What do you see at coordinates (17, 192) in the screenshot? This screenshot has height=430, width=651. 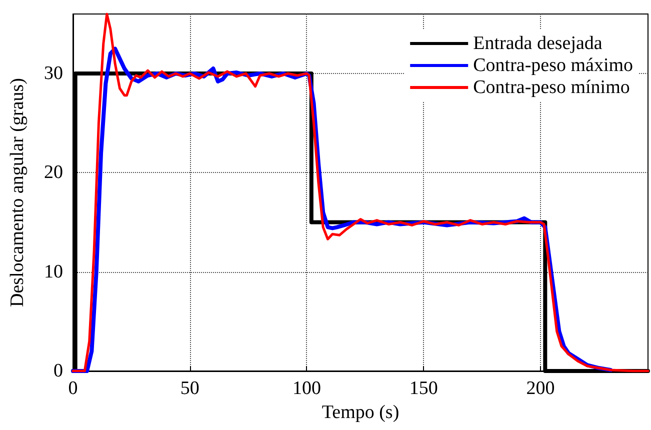 I see `y-axis-title: Deslocamento angular (graus)` at bounding box center [17, 192].